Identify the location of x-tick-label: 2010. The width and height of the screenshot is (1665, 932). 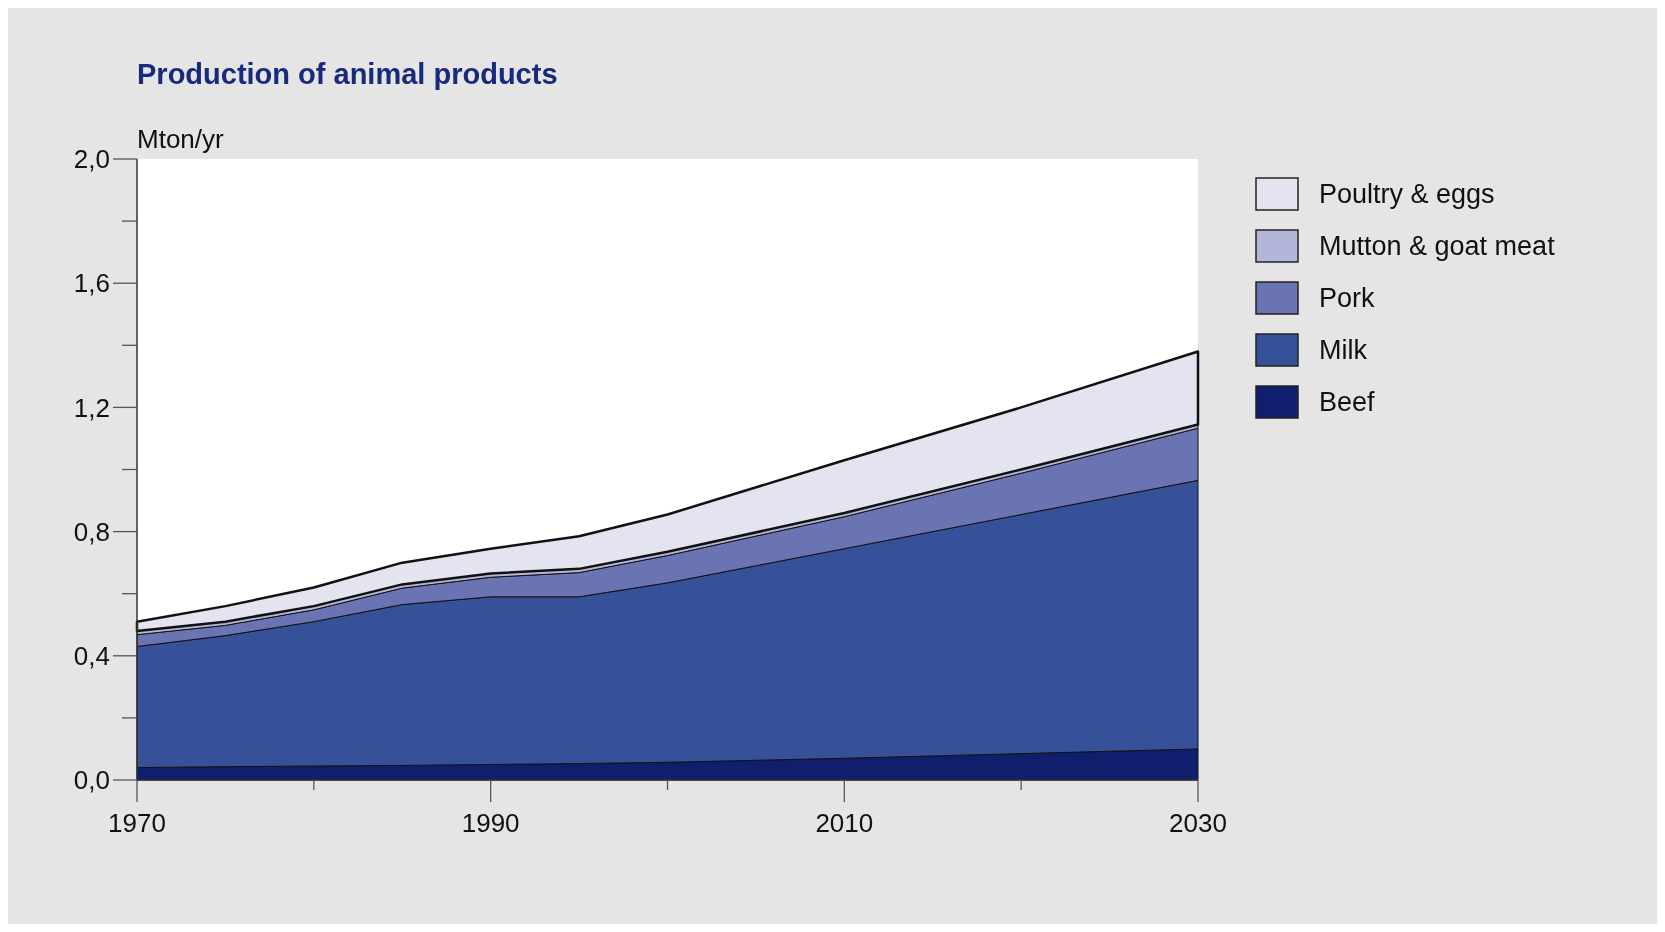
(844, 823).